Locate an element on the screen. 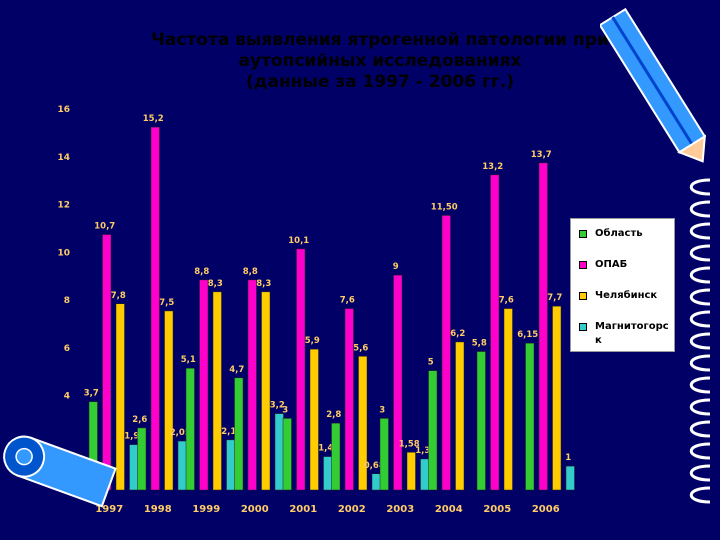  data-label: 1,9 is located at coordinates (131, 437).